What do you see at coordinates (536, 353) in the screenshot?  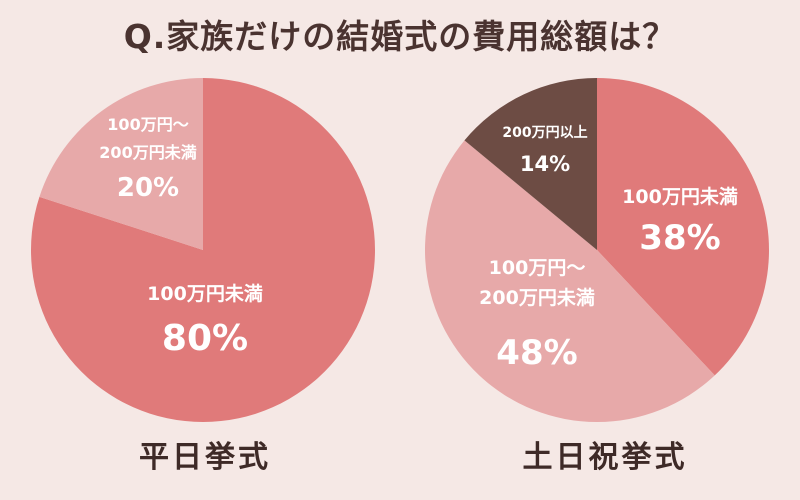 I see `pie-1-slice-1-percent: 48%` at bounding box center [536, 353].